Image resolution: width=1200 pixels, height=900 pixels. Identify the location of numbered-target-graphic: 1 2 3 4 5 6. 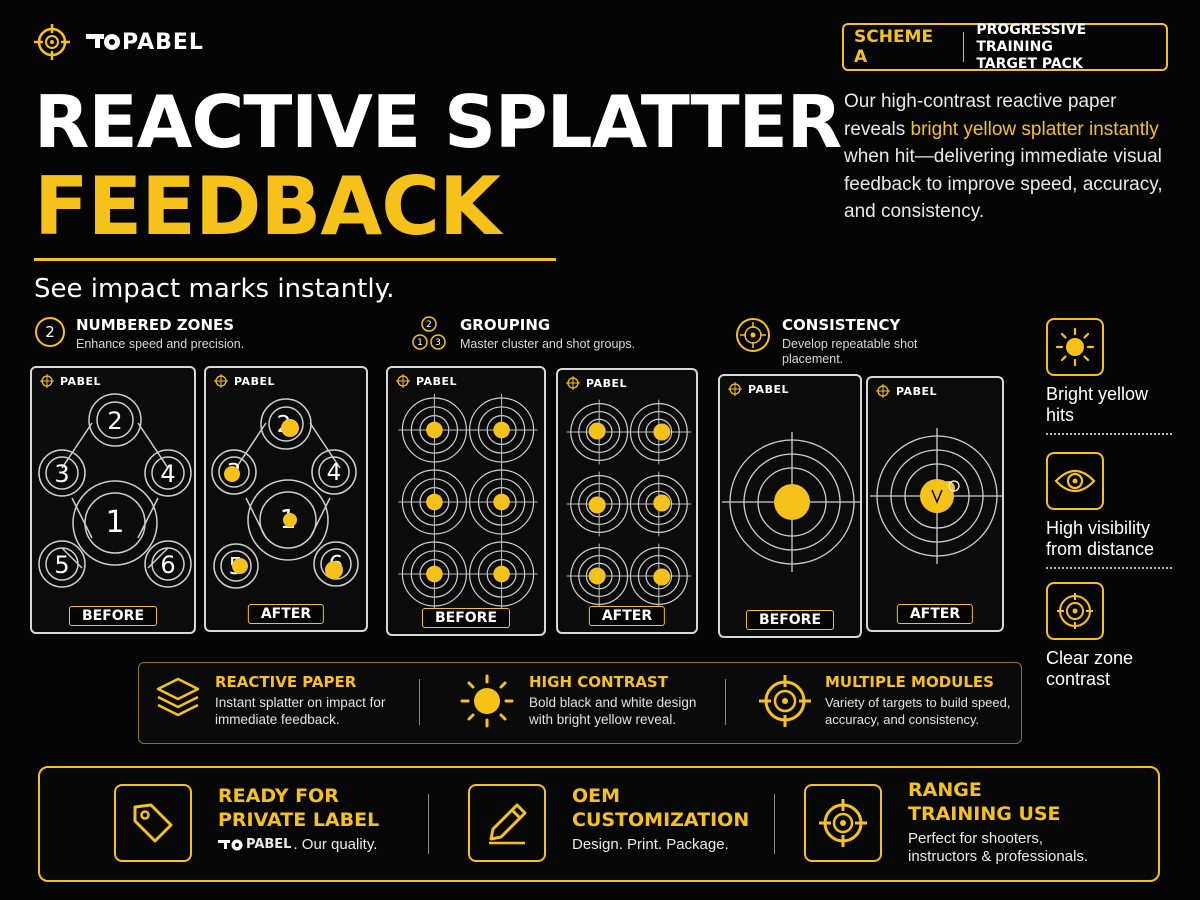
(285, 493).